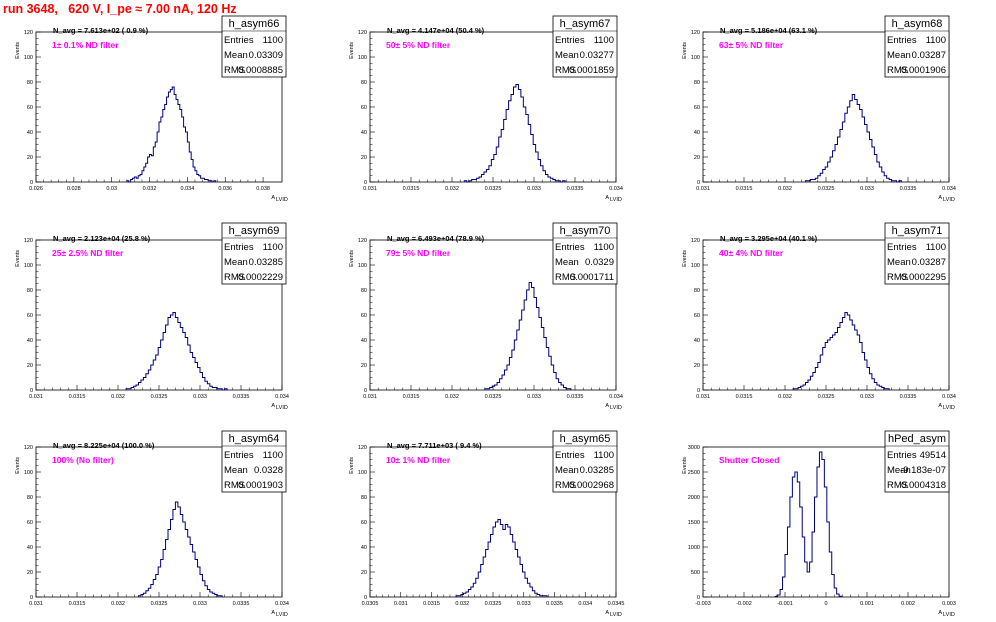 The image size is (996, 622). Describe the element at coordinates (260, 485) in the screenshot. I see `stats-value-rms: 0.0001903` at that location.